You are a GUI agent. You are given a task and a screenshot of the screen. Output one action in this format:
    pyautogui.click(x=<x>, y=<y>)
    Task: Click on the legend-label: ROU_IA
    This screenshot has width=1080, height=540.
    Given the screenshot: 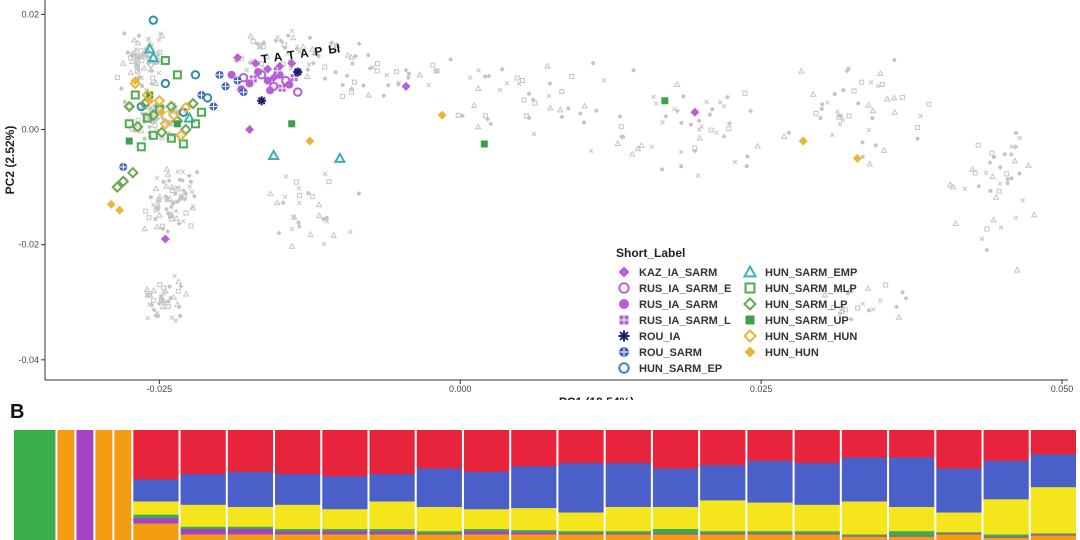 What is the action you would take?
    pyautogui.click(x=660, y=337)
    